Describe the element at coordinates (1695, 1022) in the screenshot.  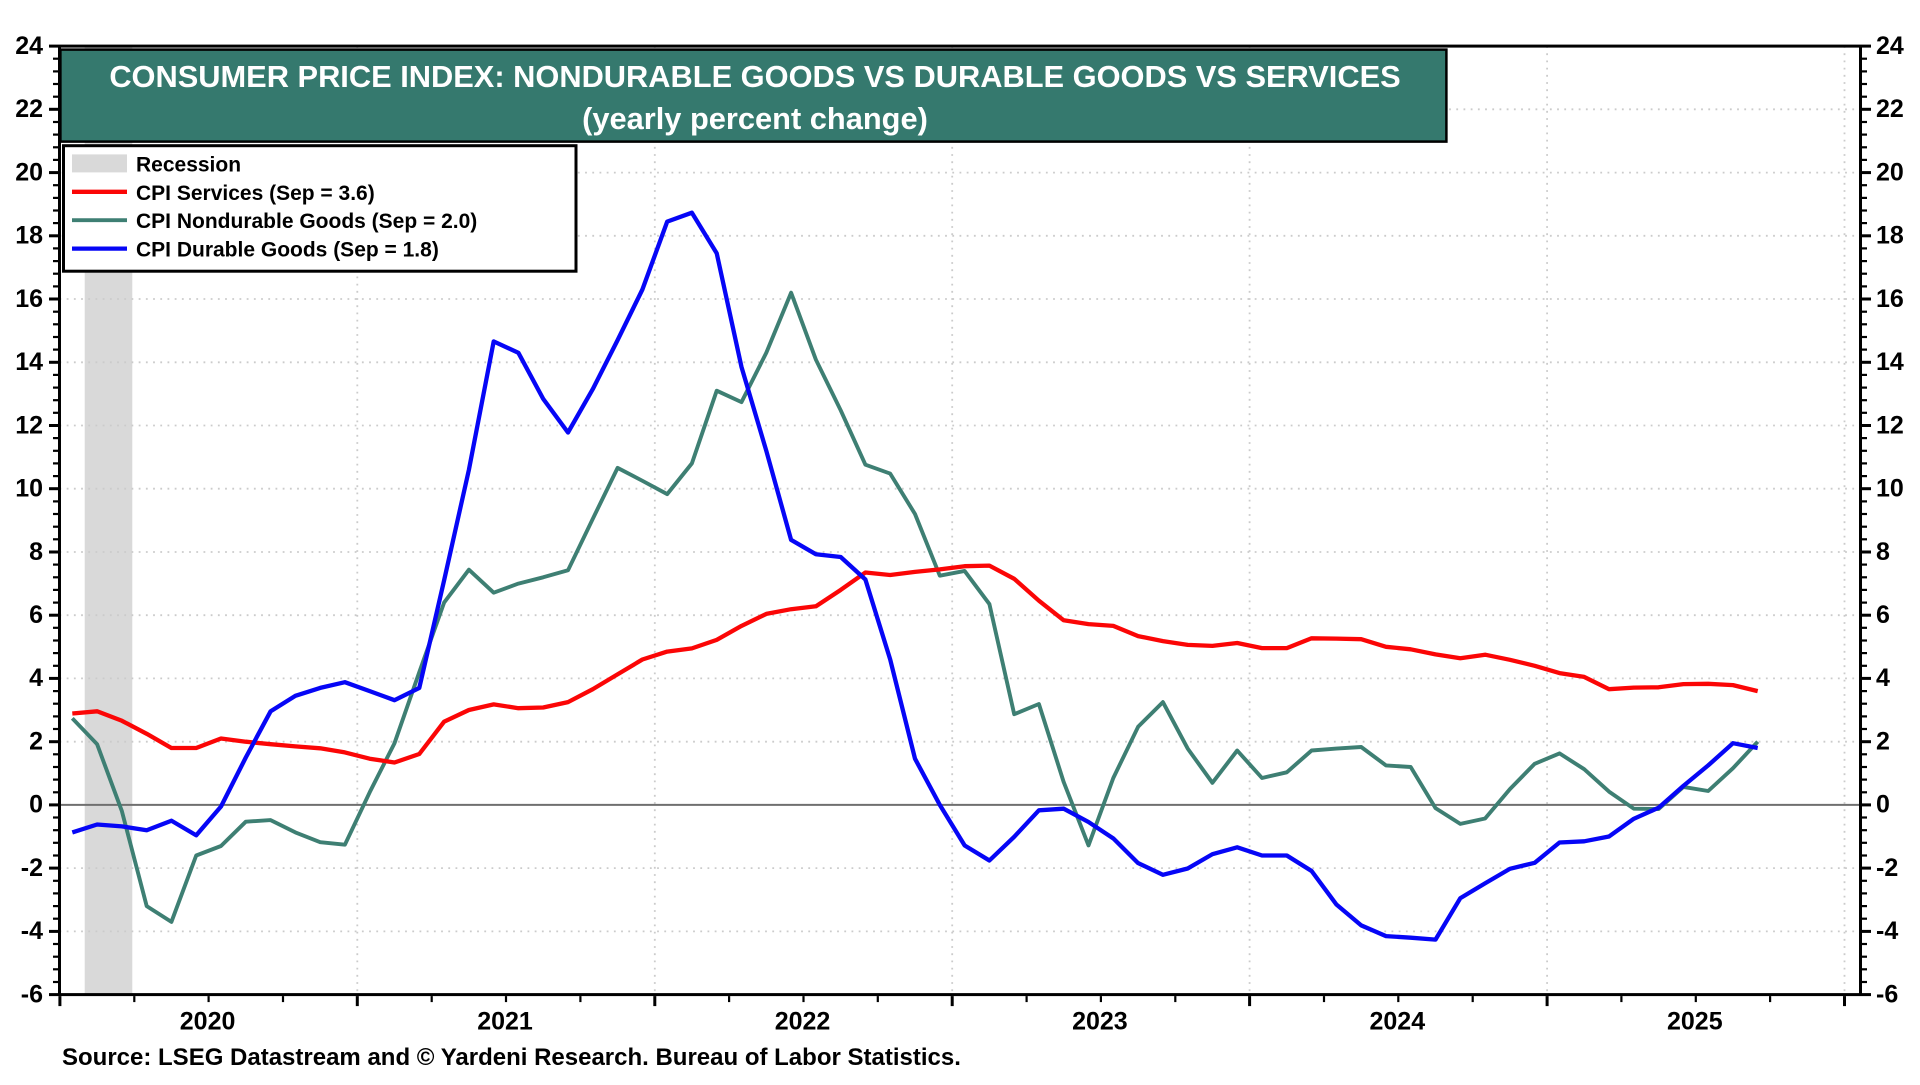
I see `svg-text: 2025` at that location.